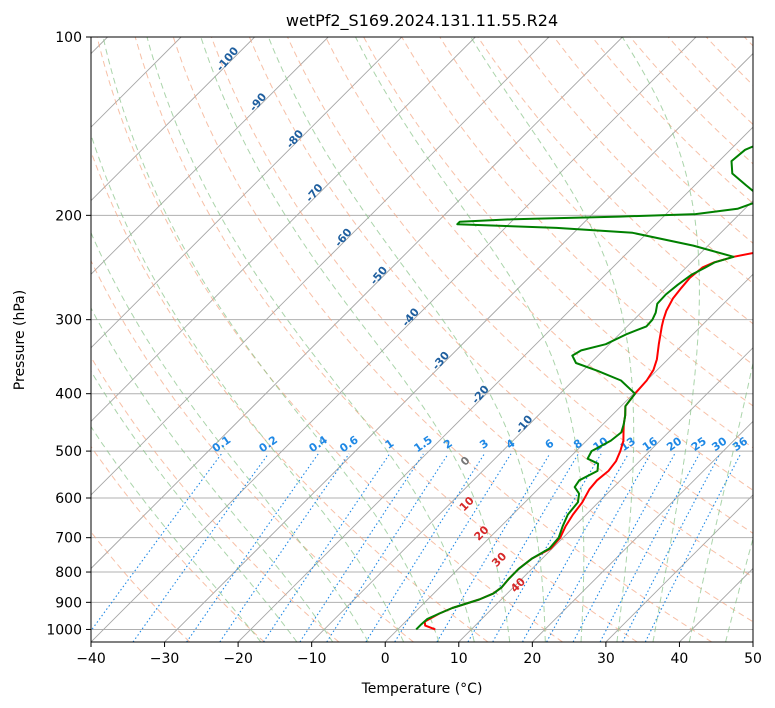 This screenshot has width=775, height=708. I want to click on y-tick-label: 100, so click(68, 38).